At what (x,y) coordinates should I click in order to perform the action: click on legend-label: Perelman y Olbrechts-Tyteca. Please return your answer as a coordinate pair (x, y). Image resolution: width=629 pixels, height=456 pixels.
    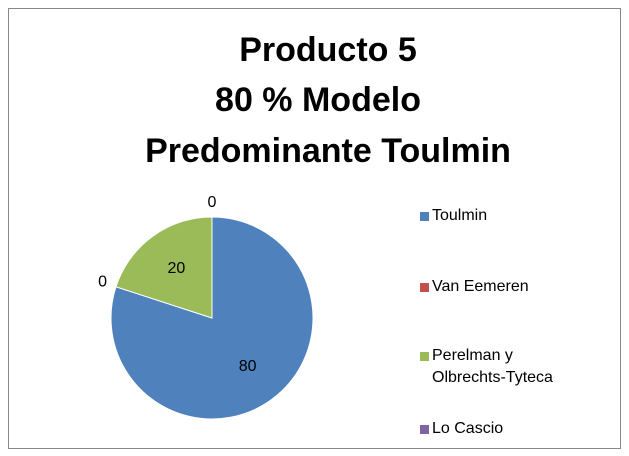
    Looking at the image, I should click on (492, 366).